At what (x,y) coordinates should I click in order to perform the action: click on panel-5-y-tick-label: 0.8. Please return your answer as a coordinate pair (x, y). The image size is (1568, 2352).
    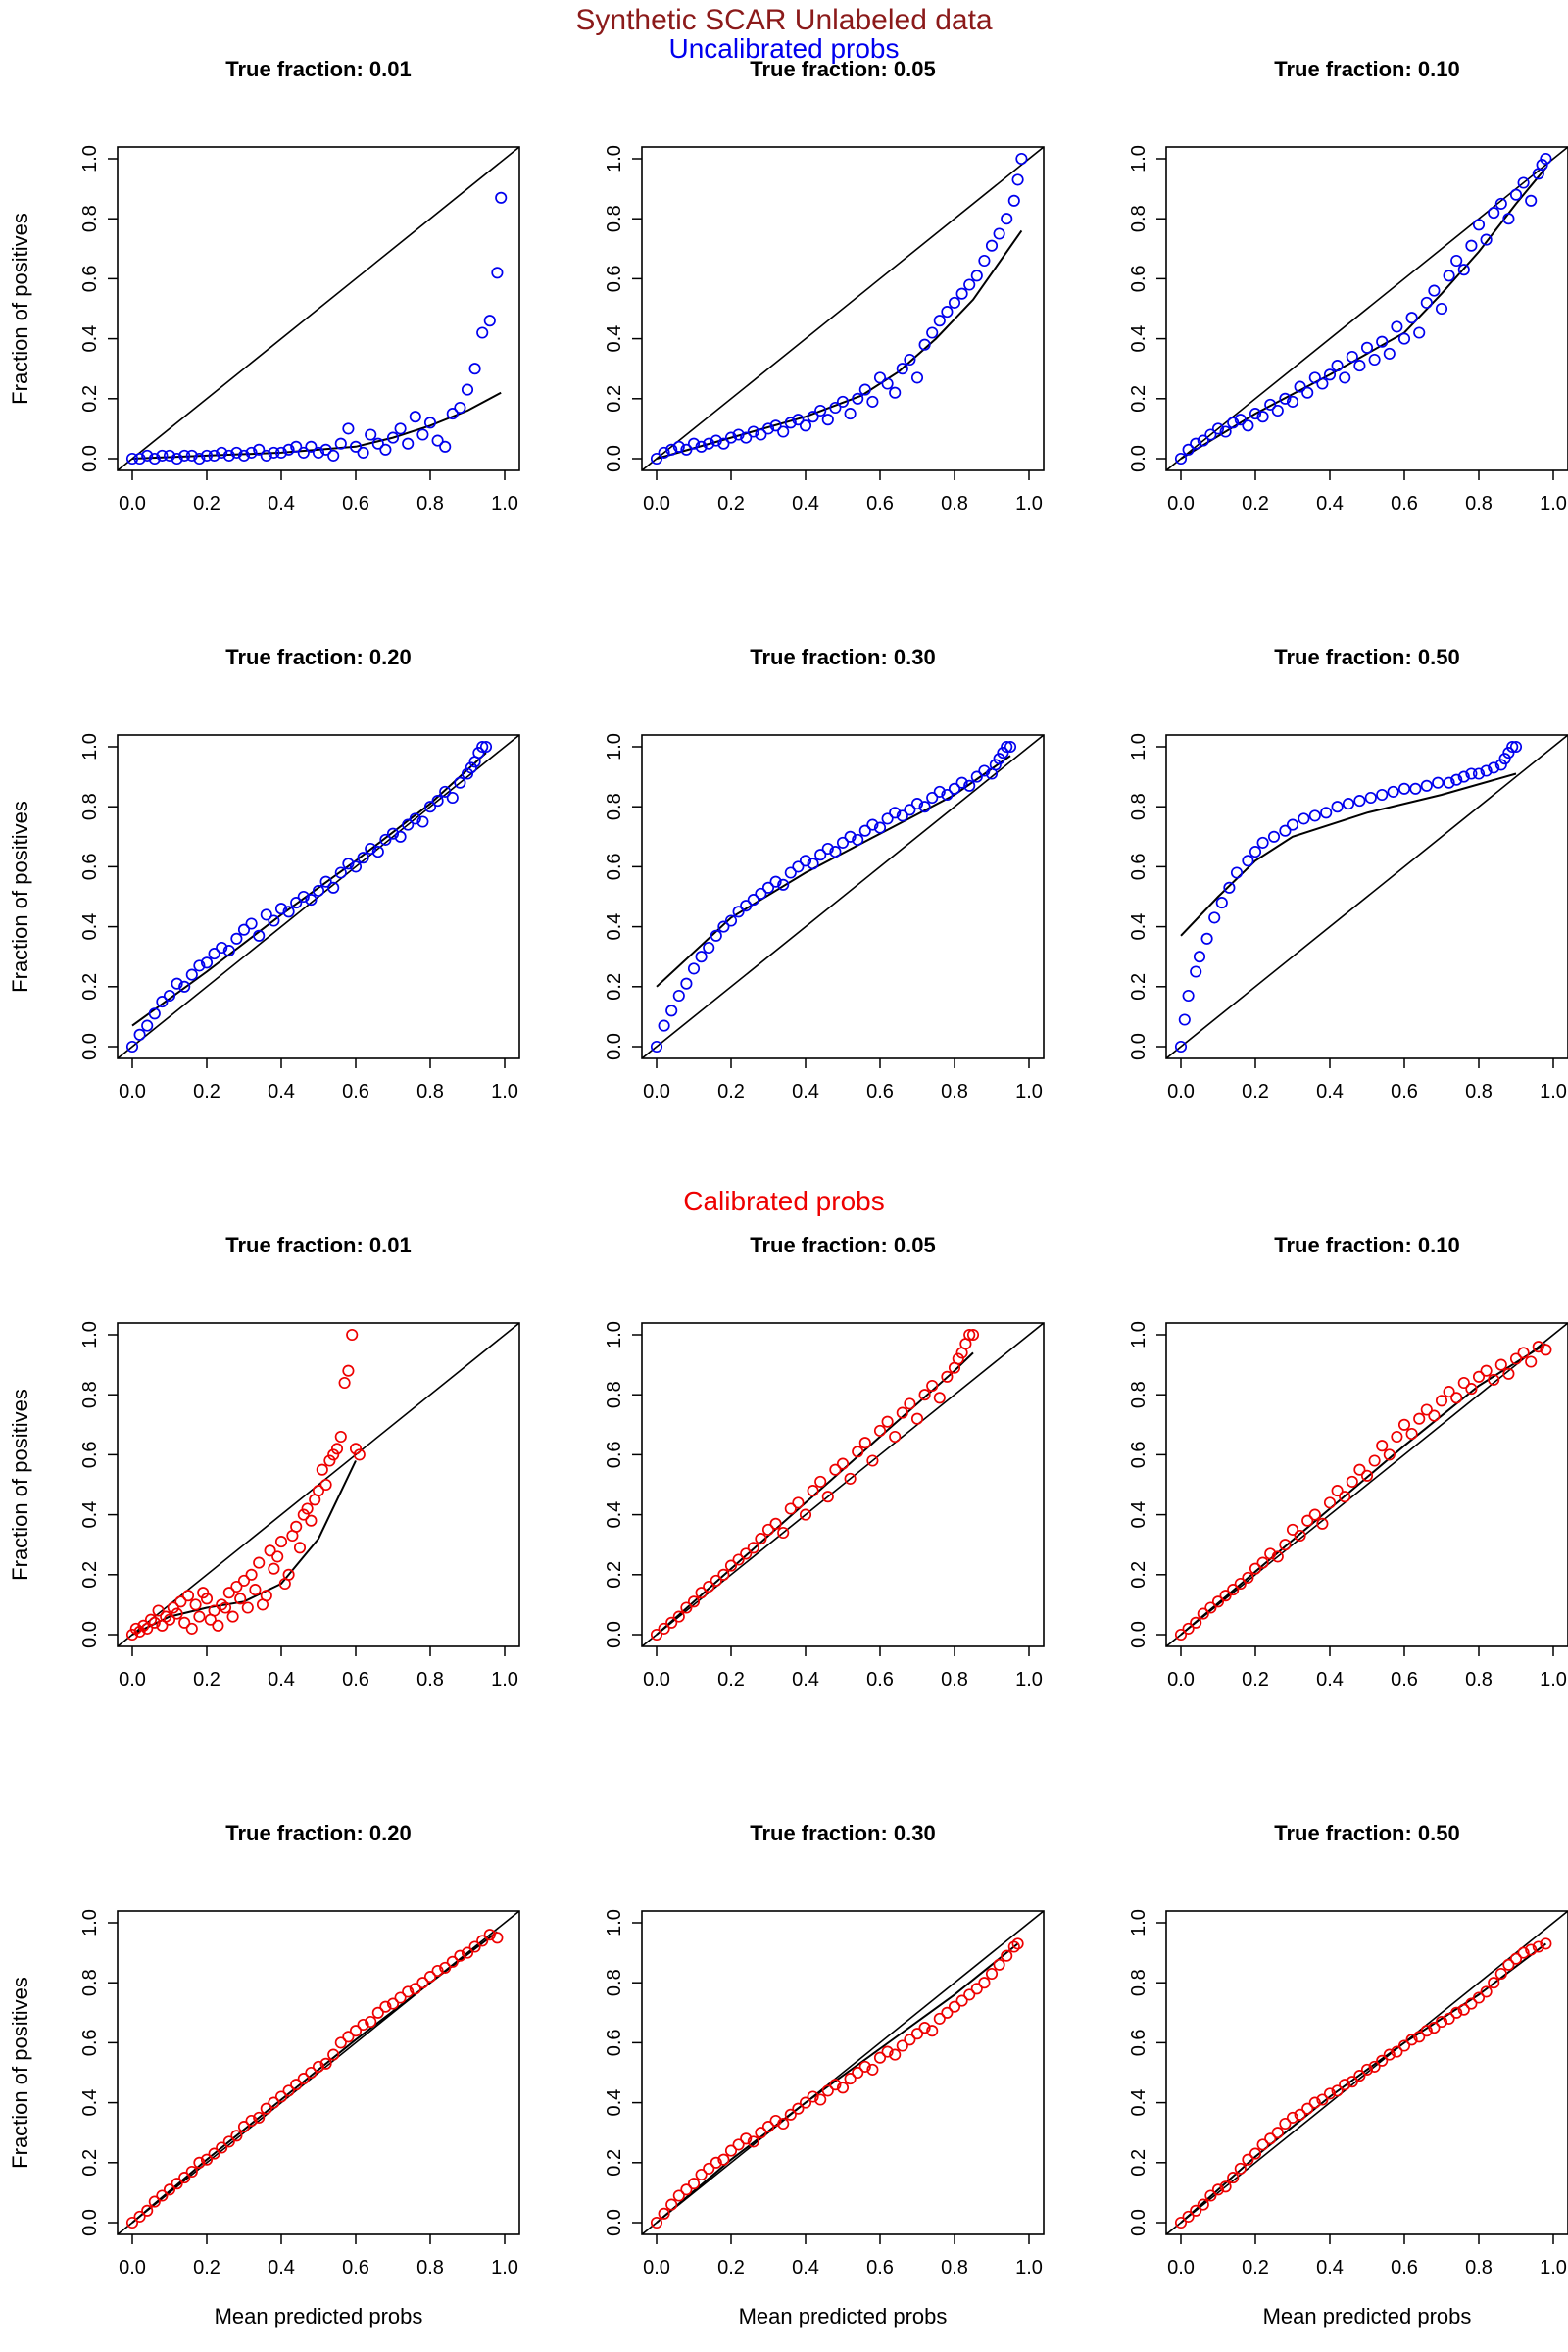
    Looking at the image, I should click on (614, 806).